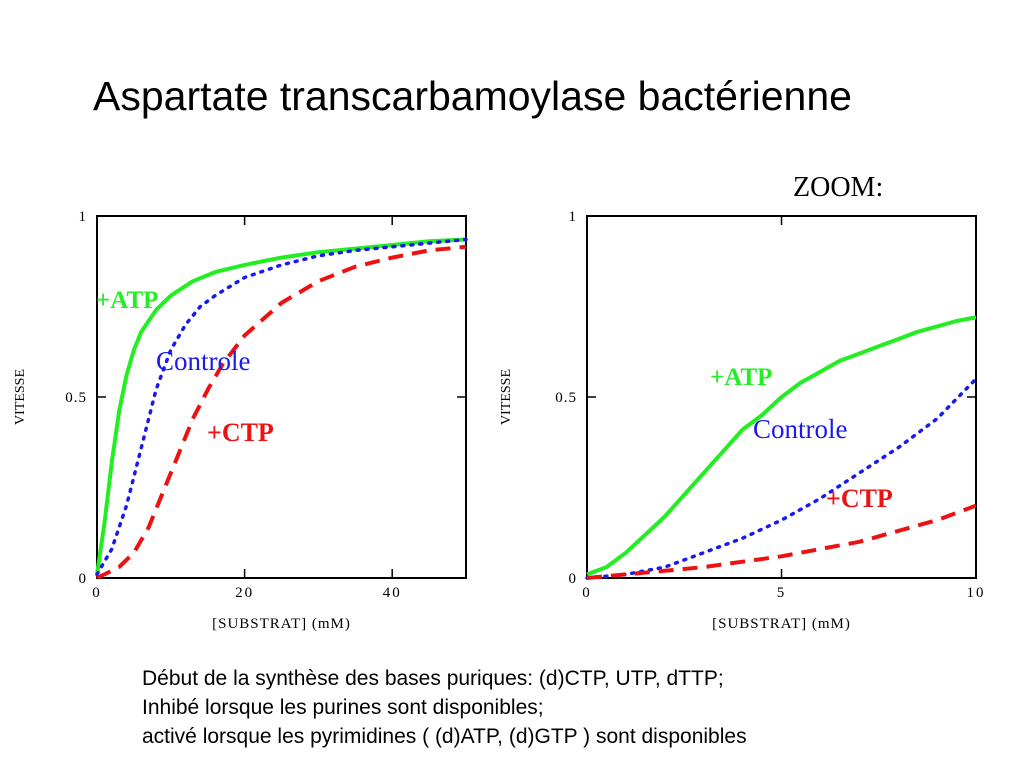 This screenshot has height=768, width=1024. I want to click on chart2-y-tick-label: 0.5, so click(566, 398).